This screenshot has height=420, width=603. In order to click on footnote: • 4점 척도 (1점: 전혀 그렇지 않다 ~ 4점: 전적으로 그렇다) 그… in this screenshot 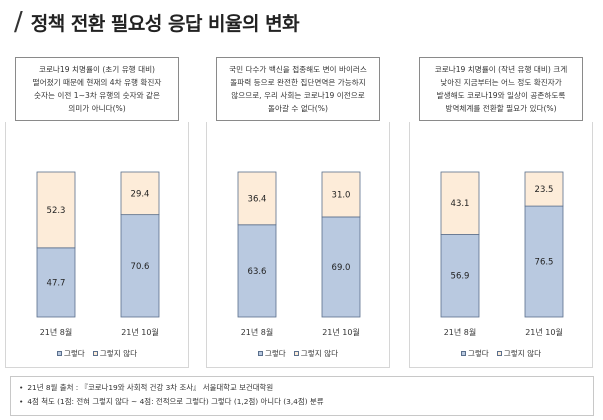, I will do `click(302, 402)`.